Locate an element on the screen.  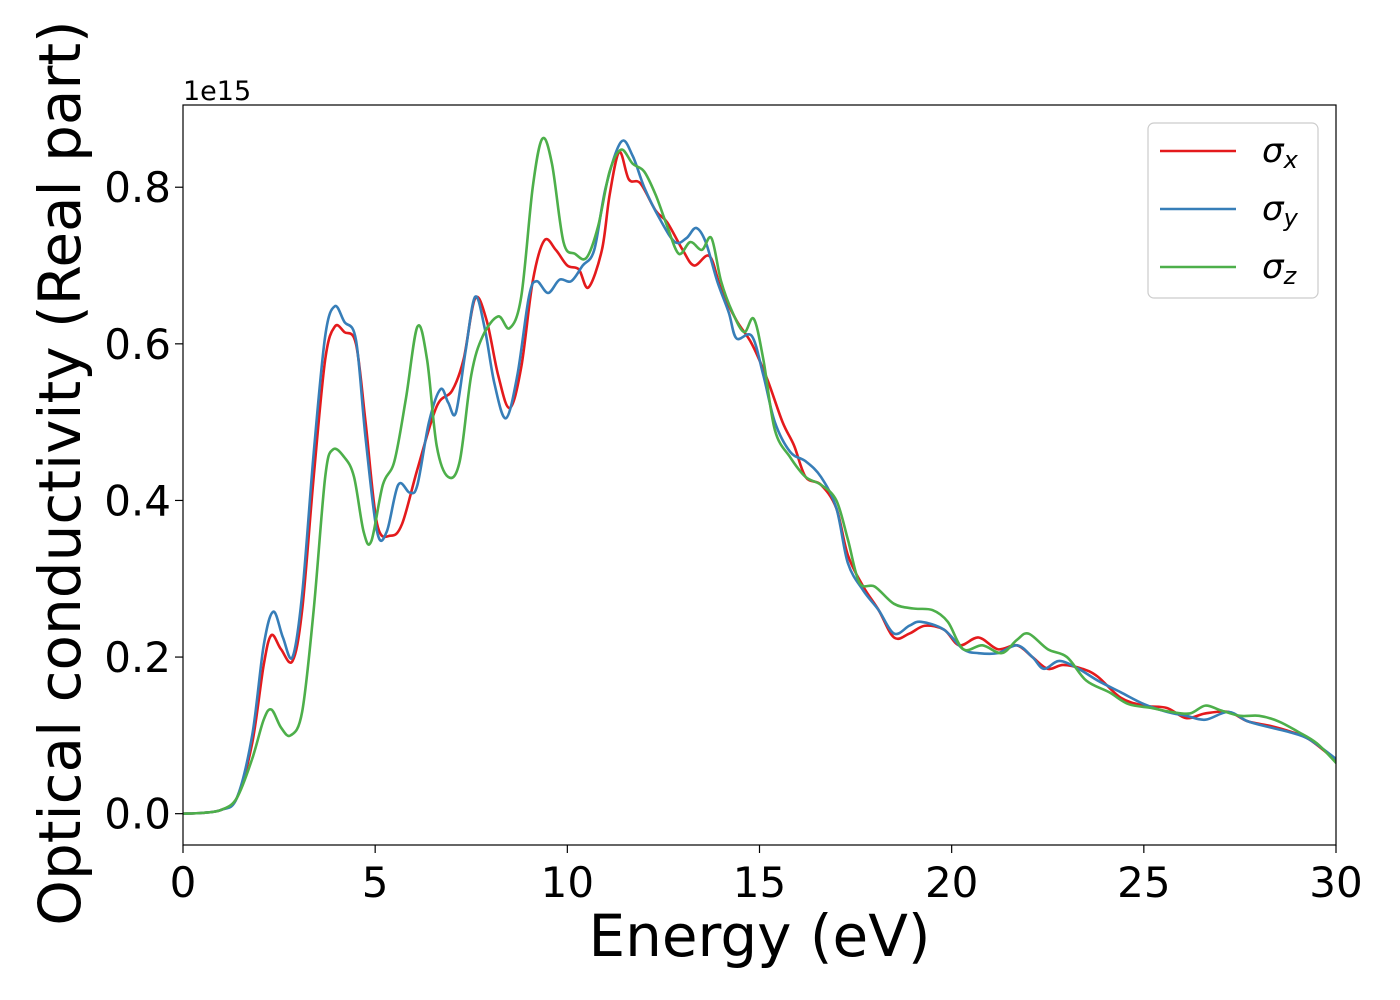
y-axis-ticks: 0.0 0.2 0.4 0.6 0.8 is located at coordinates (143, 501).